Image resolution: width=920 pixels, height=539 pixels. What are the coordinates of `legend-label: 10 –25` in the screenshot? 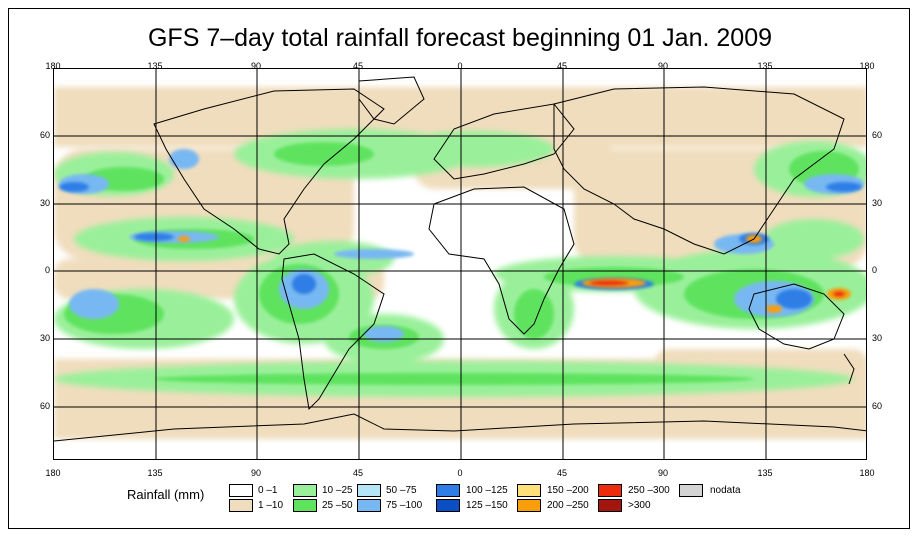 It's located at (337, 490).